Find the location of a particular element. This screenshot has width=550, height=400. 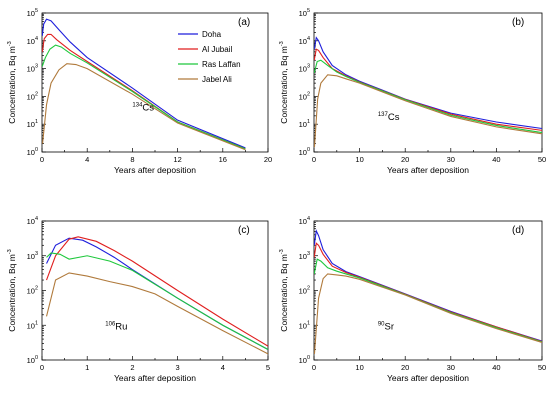

legend-label: Ras Laffan is located at coordinates (221, 64).